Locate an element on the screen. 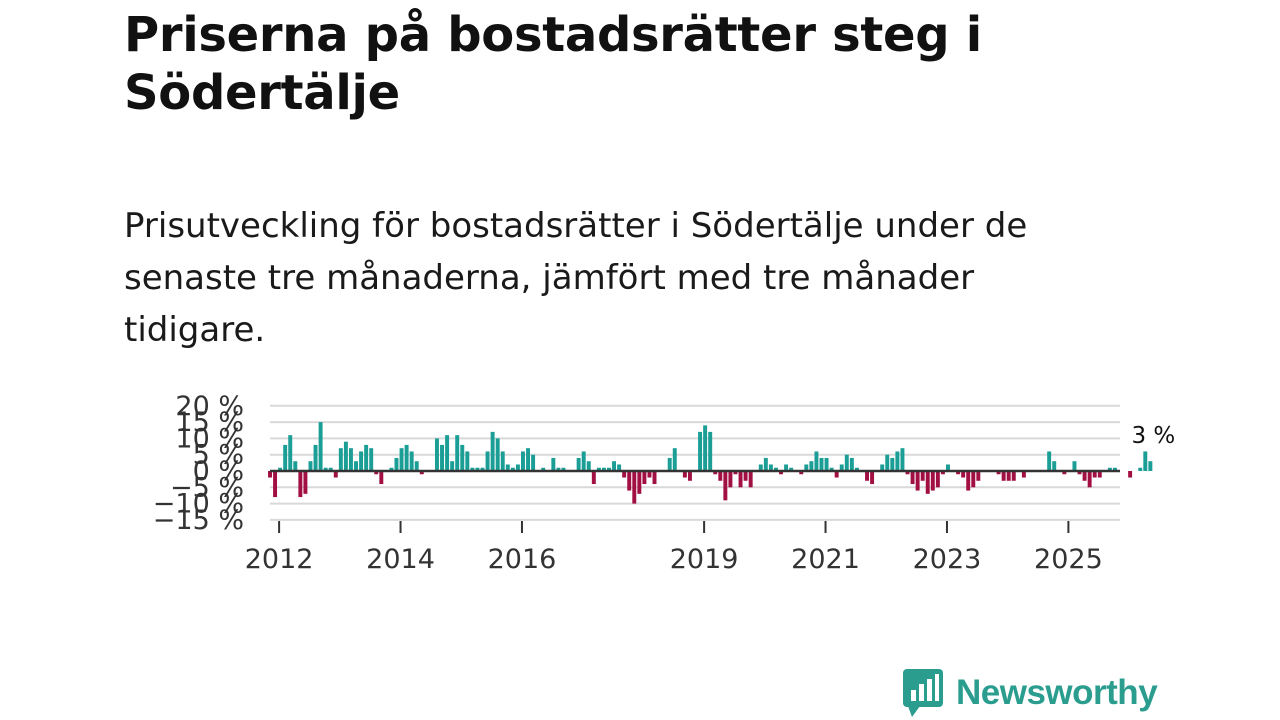 The height and width of the screenshot is (720, 1280). y-tick-label: 0 % is located at coordinates (218, 471).